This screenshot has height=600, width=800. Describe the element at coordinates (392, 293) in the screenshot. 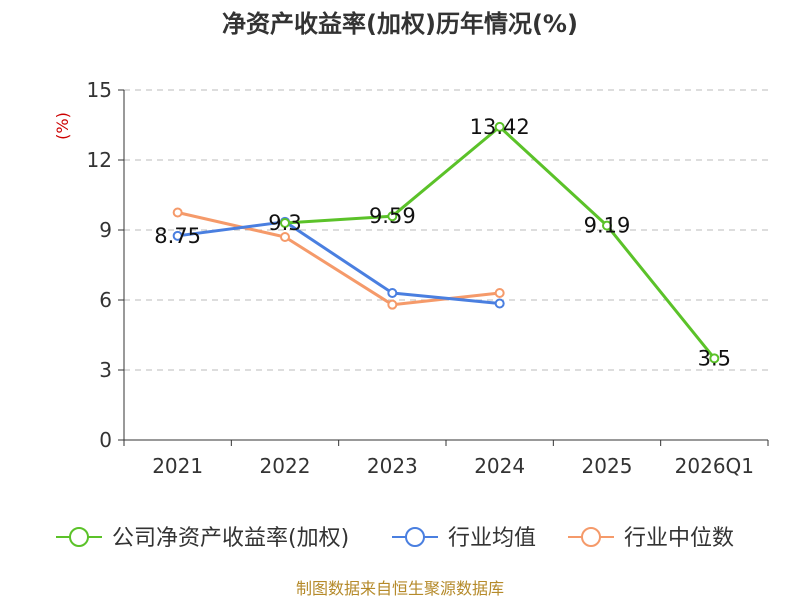

I see `data-point-s1-2023` at that location.